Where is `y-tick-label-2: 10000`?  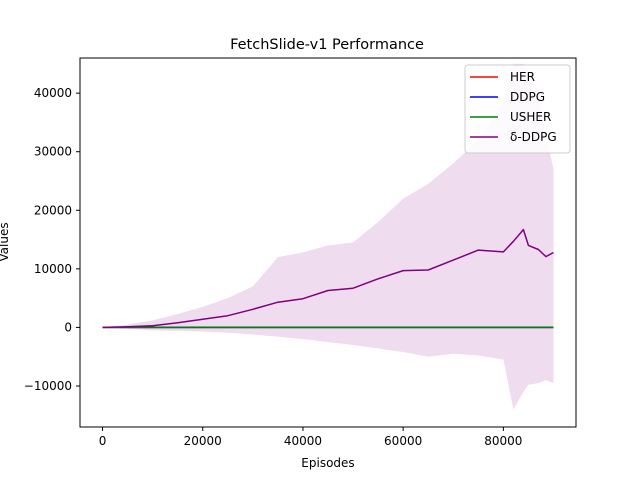
y-tick-label-2: 10000 is located at coordinates (53, 269).